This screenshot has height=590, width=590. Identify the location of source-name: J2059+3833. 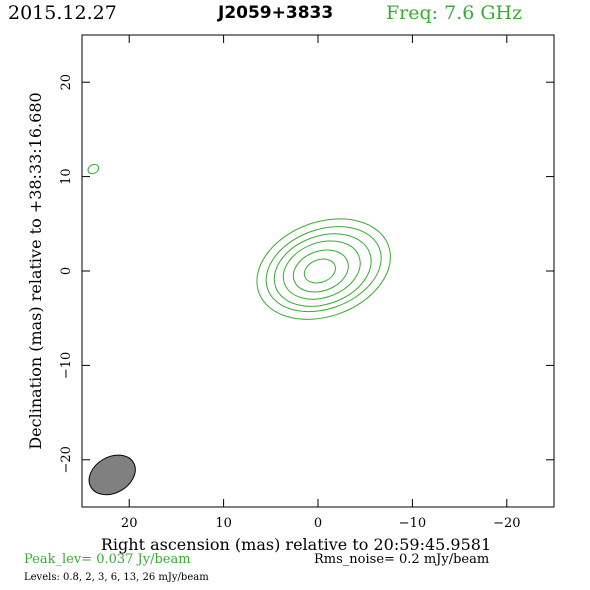
(276, 13).